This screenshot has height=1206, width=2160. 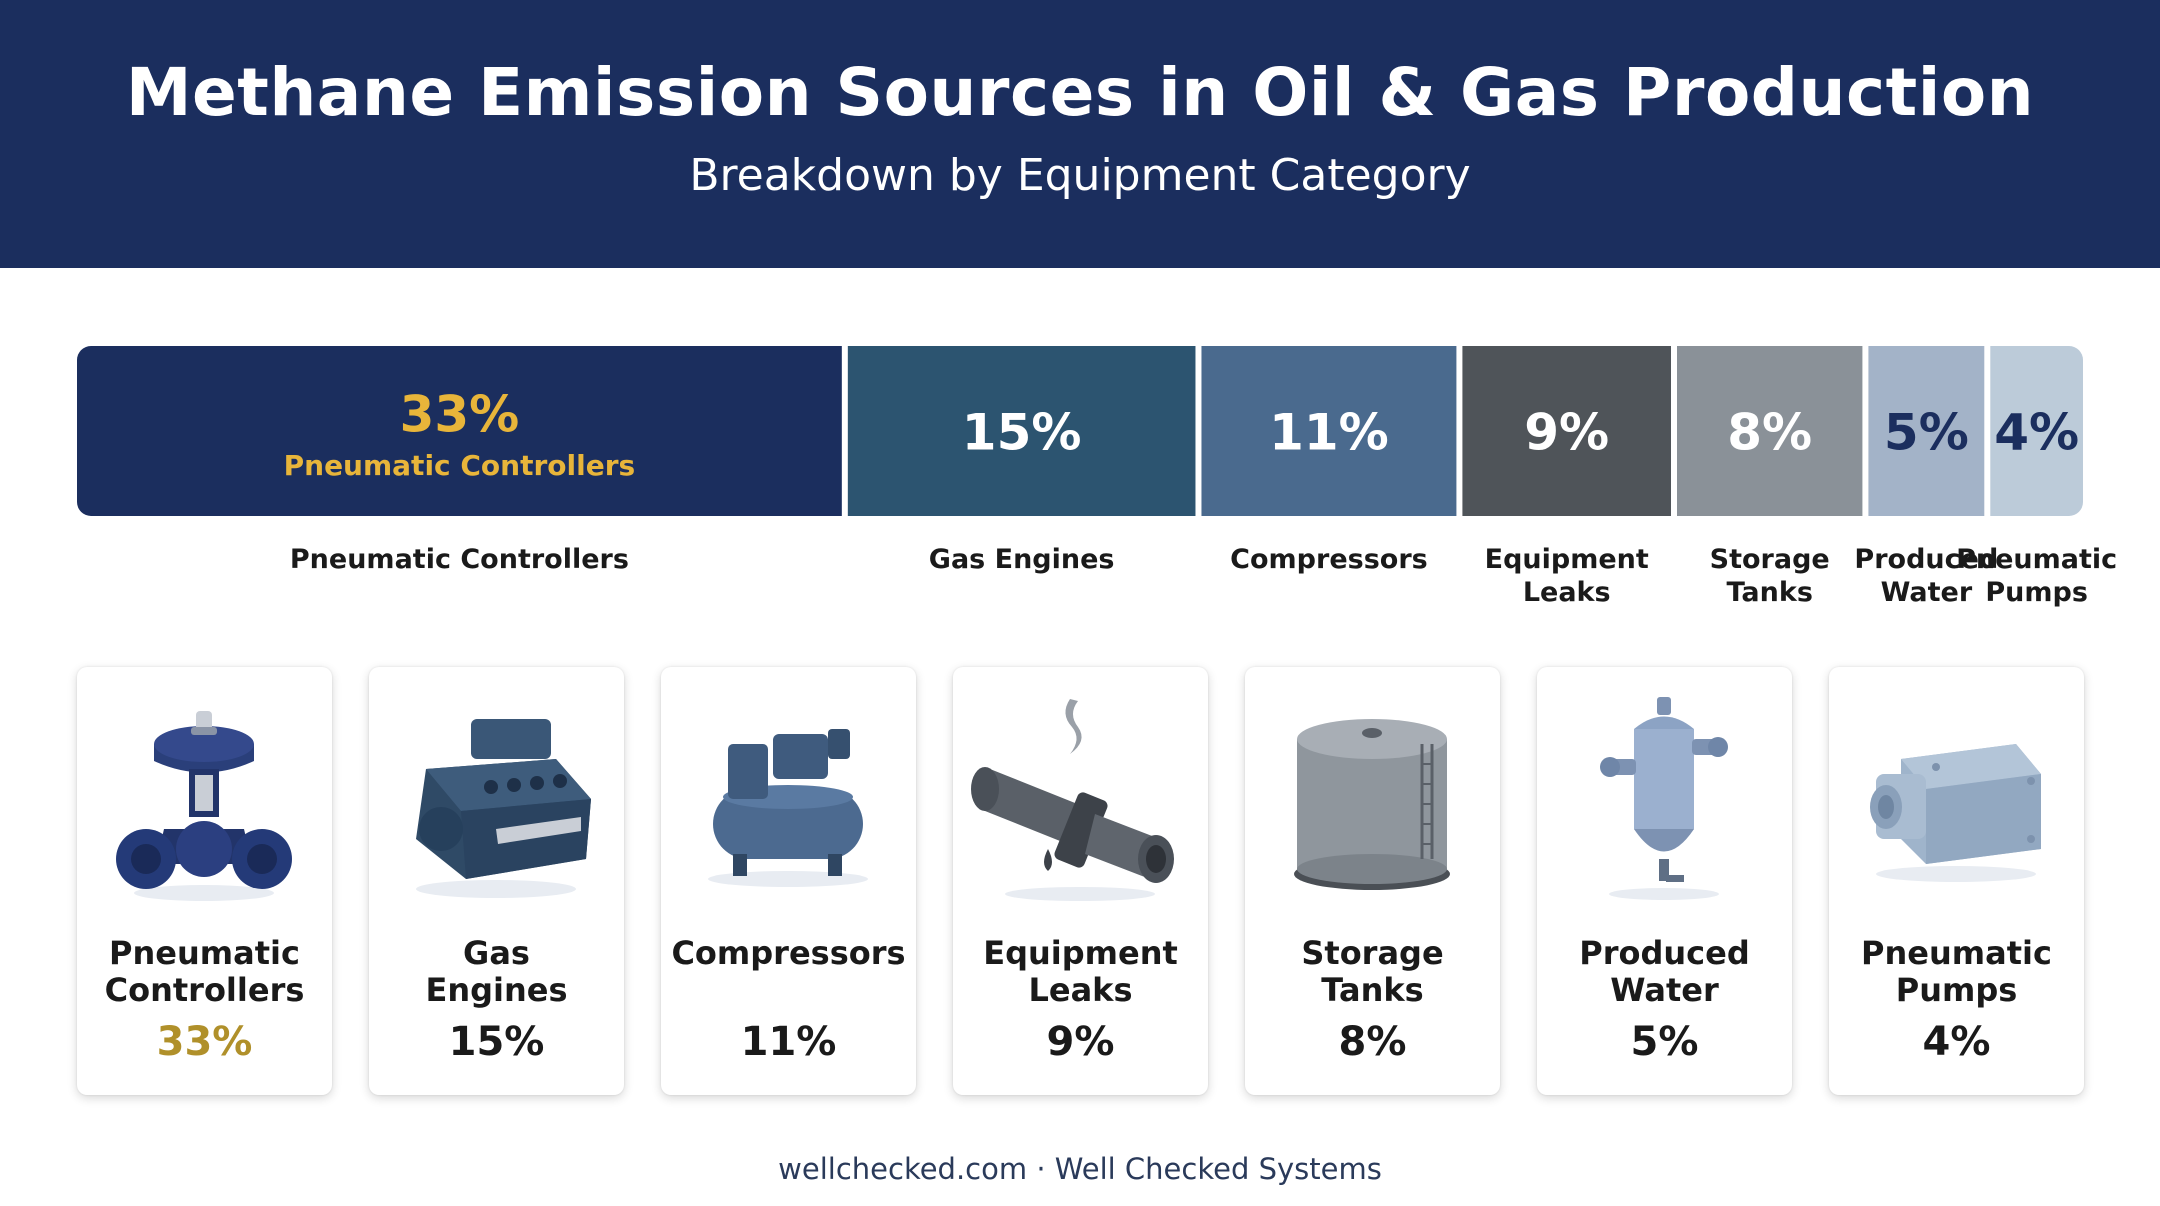 What do you see at coordinates (788, 953) in the screenshot?
I see `card-title: Compressors` at bounding box center [788, 953].